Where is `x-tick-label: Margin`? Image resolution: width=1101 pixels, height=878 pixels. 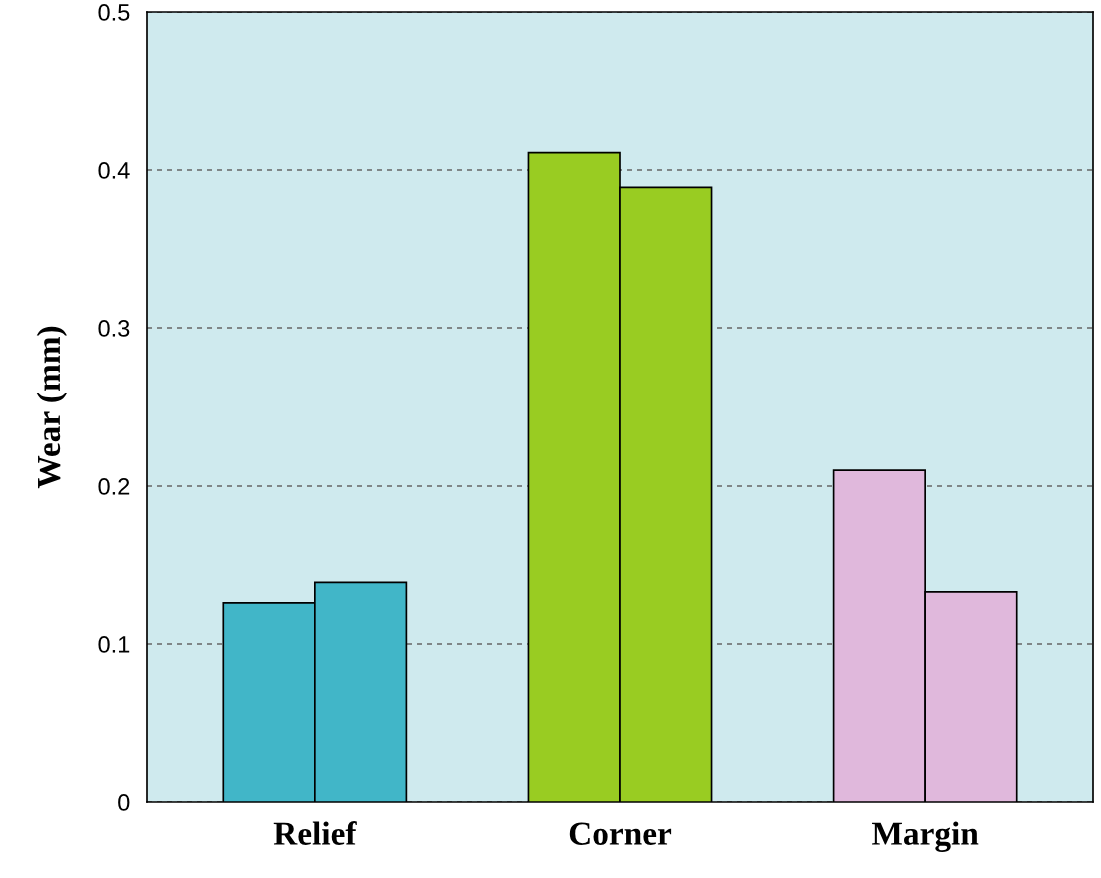
x-tick-label: Margin is located at coordinates (925, 836).